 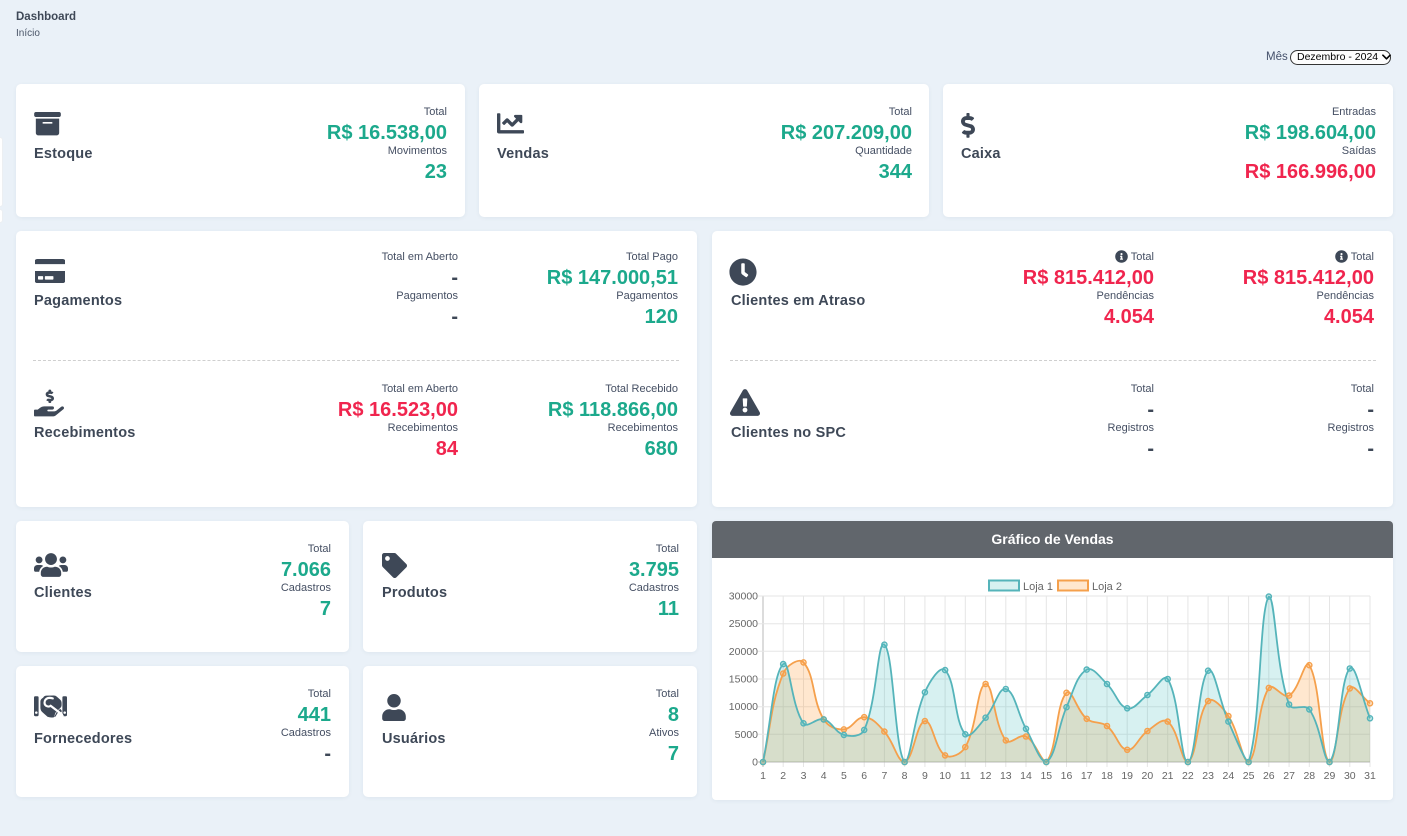 What do you see at coordinates (763, 776) in the screenshot?
I see `svg-text: 1` at bounding box center [763, 776].